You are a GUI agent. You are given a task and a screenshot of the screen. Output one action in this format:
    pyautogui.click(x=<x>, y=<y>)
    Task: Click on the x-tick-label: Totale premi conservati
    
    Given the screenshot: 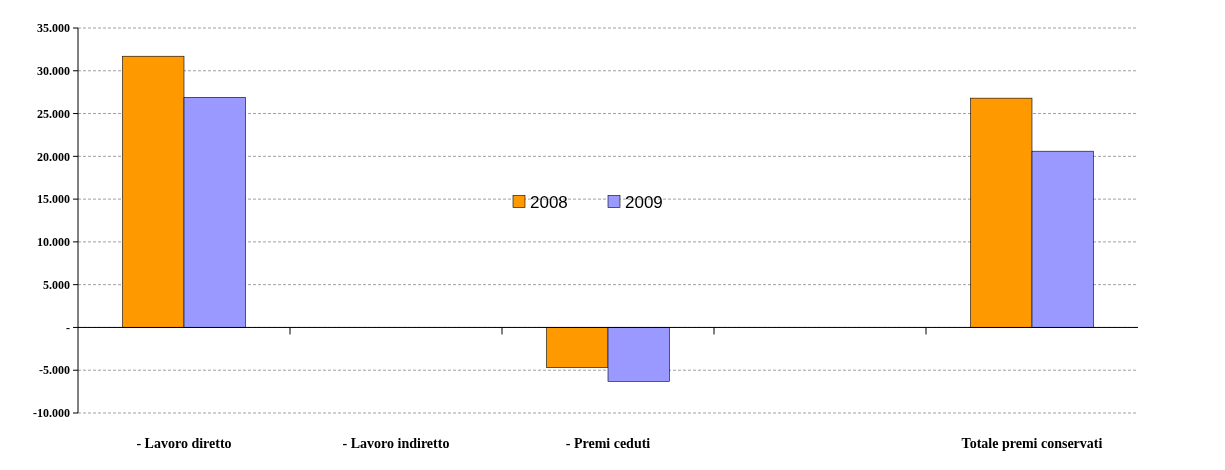 What is the action you would take?
    pyautogui.click(x=1032, y=443)
    